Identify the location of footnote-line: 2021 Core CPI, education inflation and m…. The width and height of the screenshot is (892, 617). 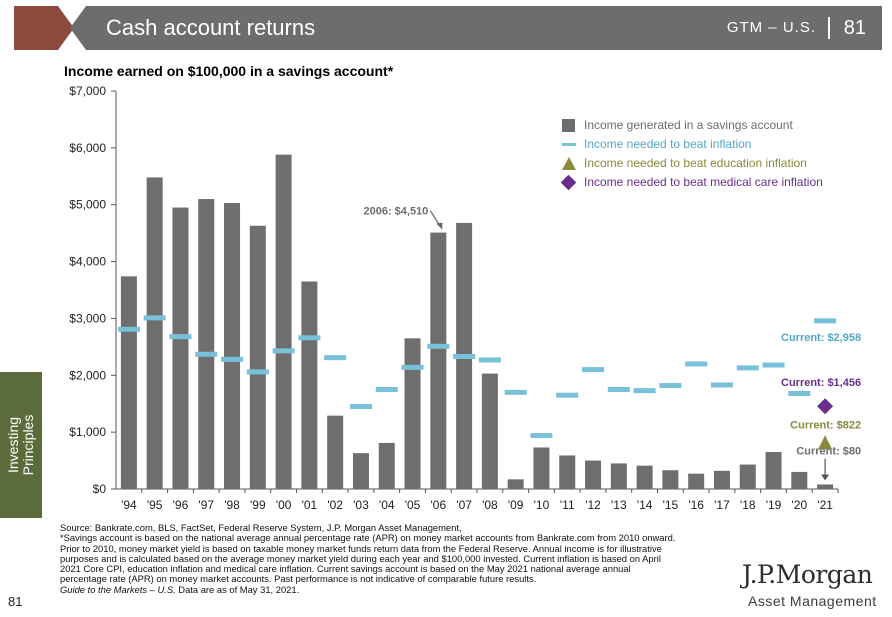
(345, 569).